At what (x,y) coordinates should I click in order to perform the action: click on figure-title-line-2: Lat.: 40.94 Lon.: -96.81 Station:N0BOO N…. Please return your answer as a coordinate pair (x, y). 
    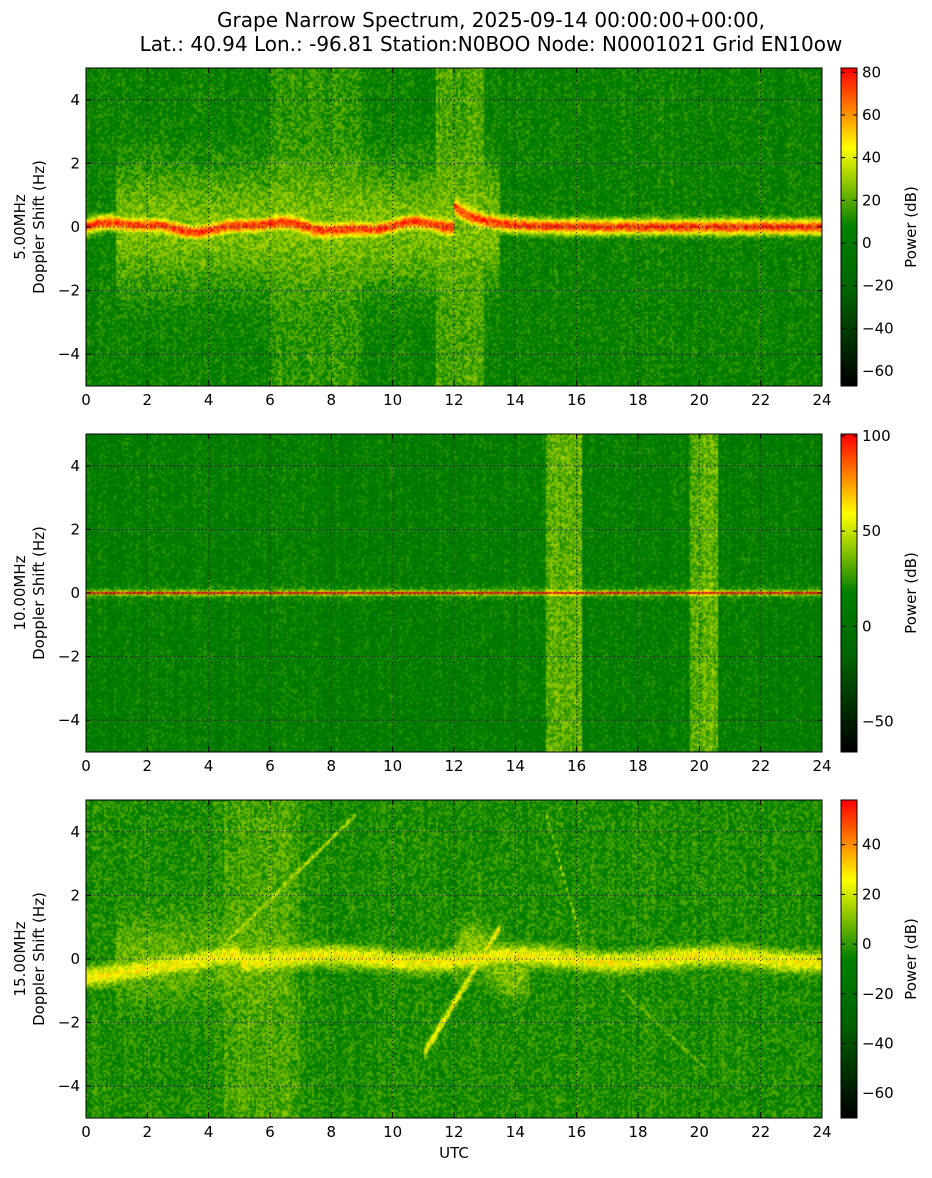
    Looking at the image, I should click on (491, 44).